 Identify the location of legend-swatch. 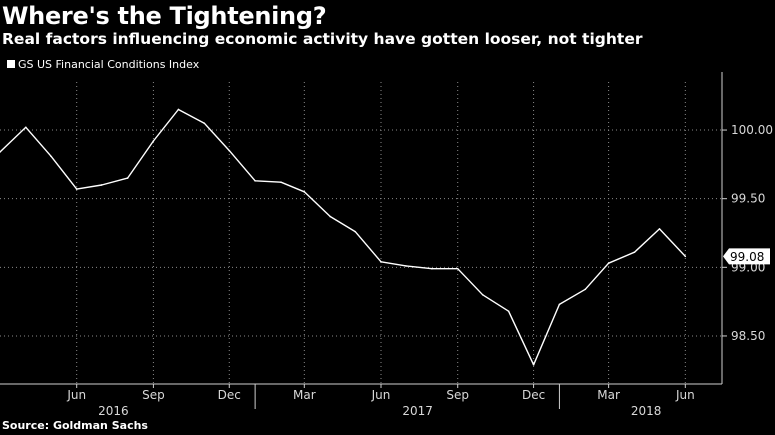
(11, 64).